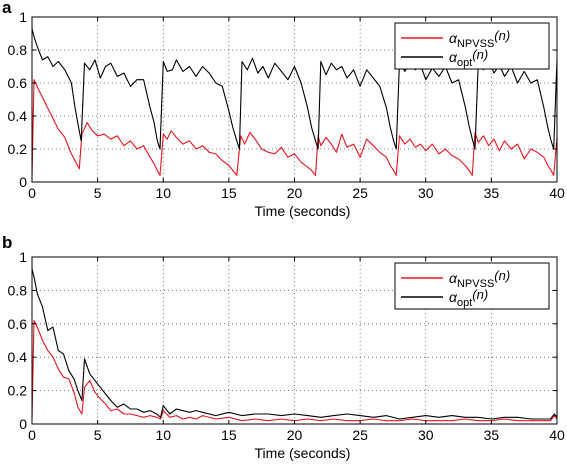 Image resolution: width=567 pixels, height=466 pixels. Describe the element at coordinates (7, 242) in the screenshot. I see `panel-label: b` at that location.